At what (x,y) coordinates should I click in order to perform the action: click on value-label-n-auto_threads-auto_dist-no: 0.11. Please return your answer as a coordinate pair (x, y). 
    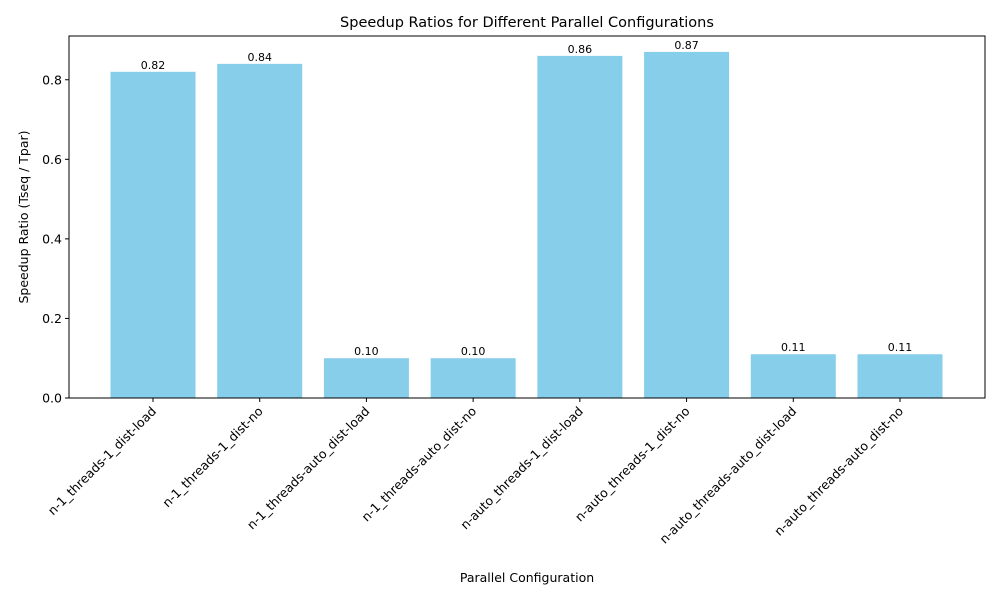
    Looking at the image, I should click on (900, 347).